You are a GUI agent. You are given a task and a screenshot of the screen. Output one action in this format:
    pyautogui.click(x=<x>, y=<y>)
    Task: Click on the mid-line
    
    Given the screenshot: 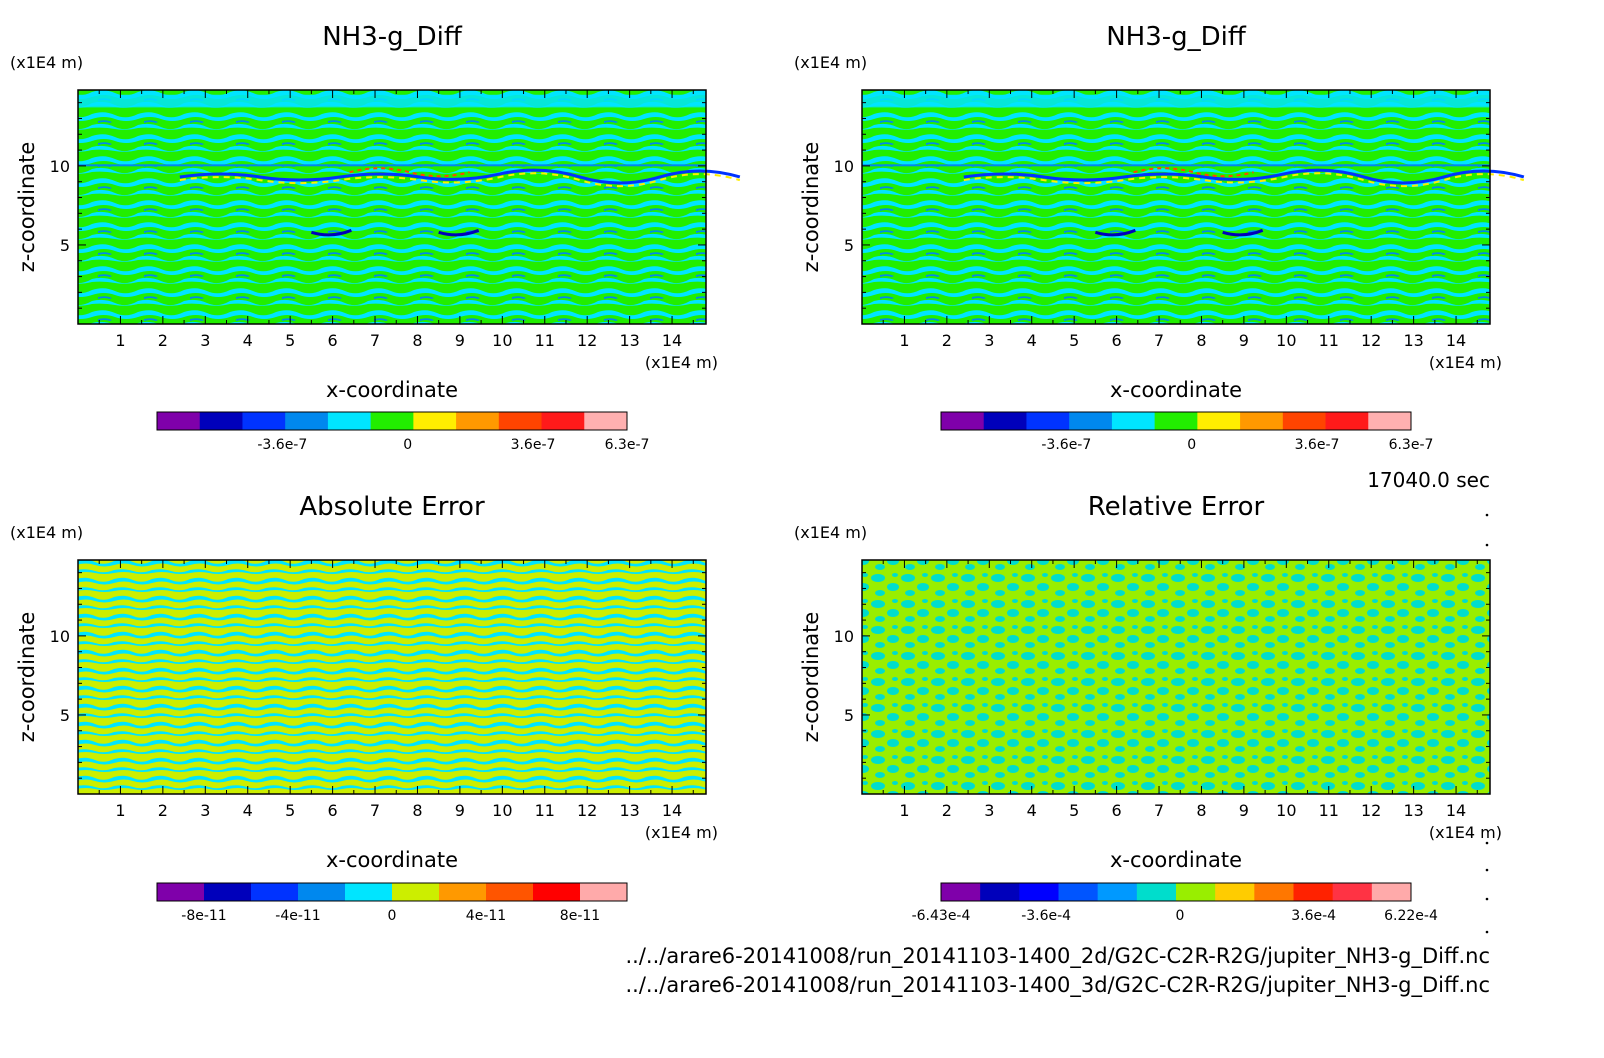 What is the action you would take?
    pyautogui.click(x=1176, y=165)
    